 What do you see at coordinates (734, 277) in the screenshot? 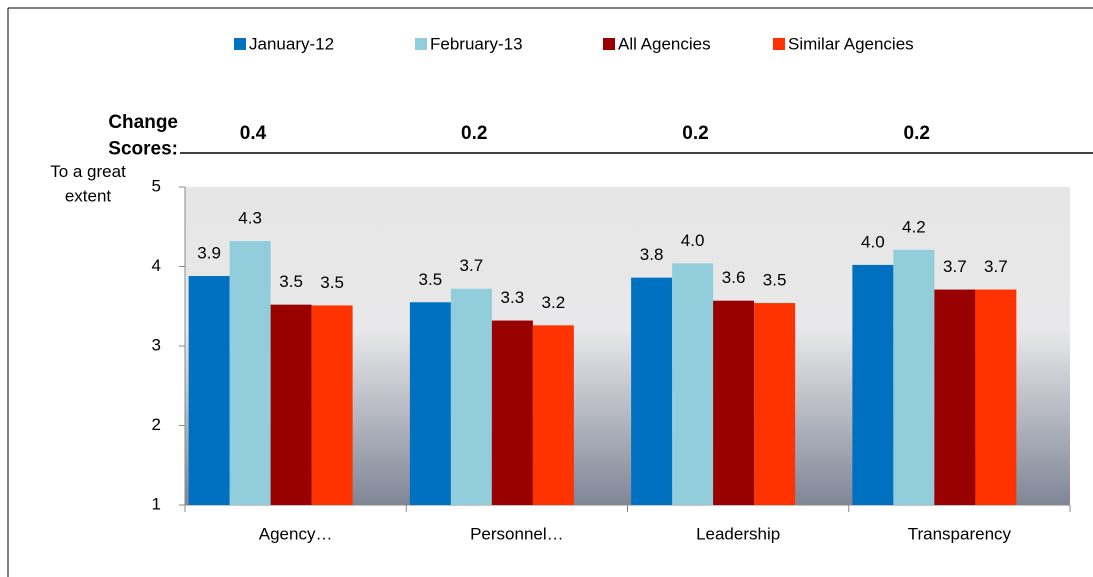
I see `data-label: 3.6` at bounding box center [734, 277].